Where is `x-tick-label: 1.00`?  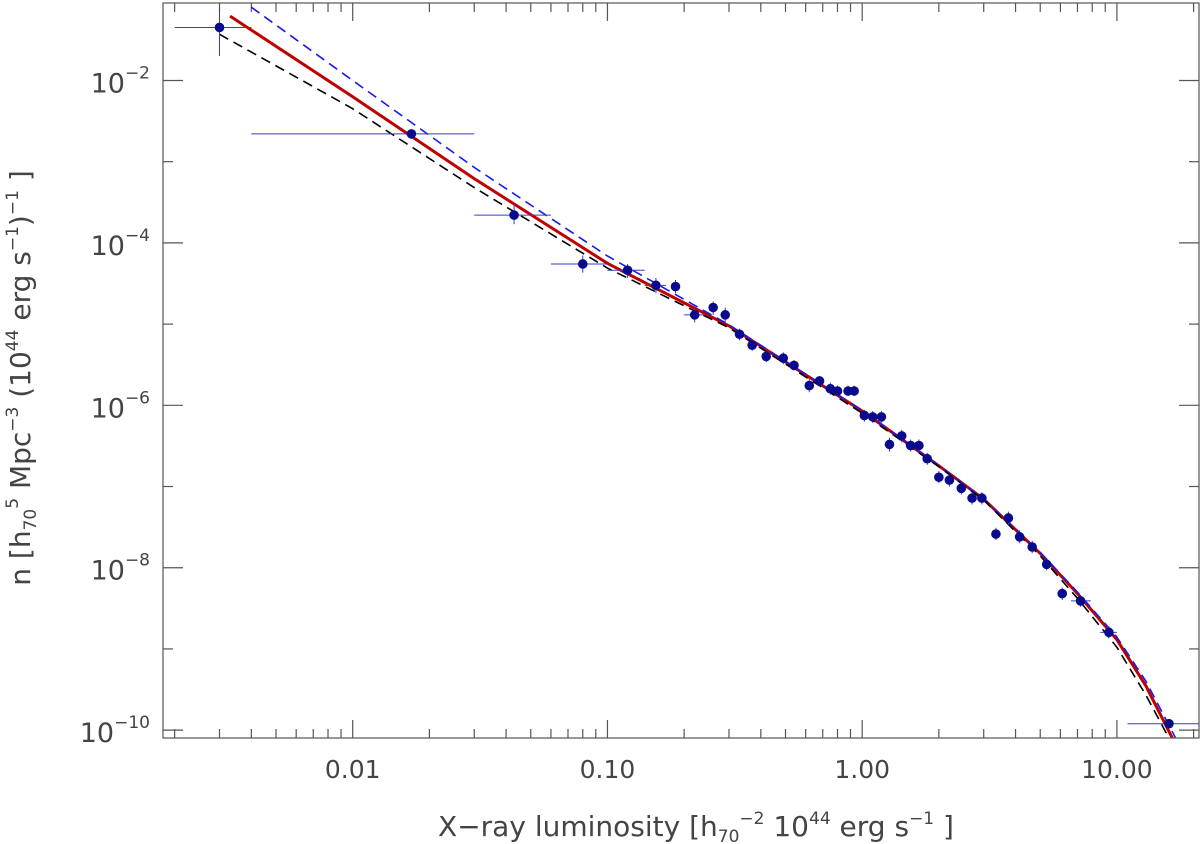
x-tick-label: 1.00 is located at coordinates (862, 769).